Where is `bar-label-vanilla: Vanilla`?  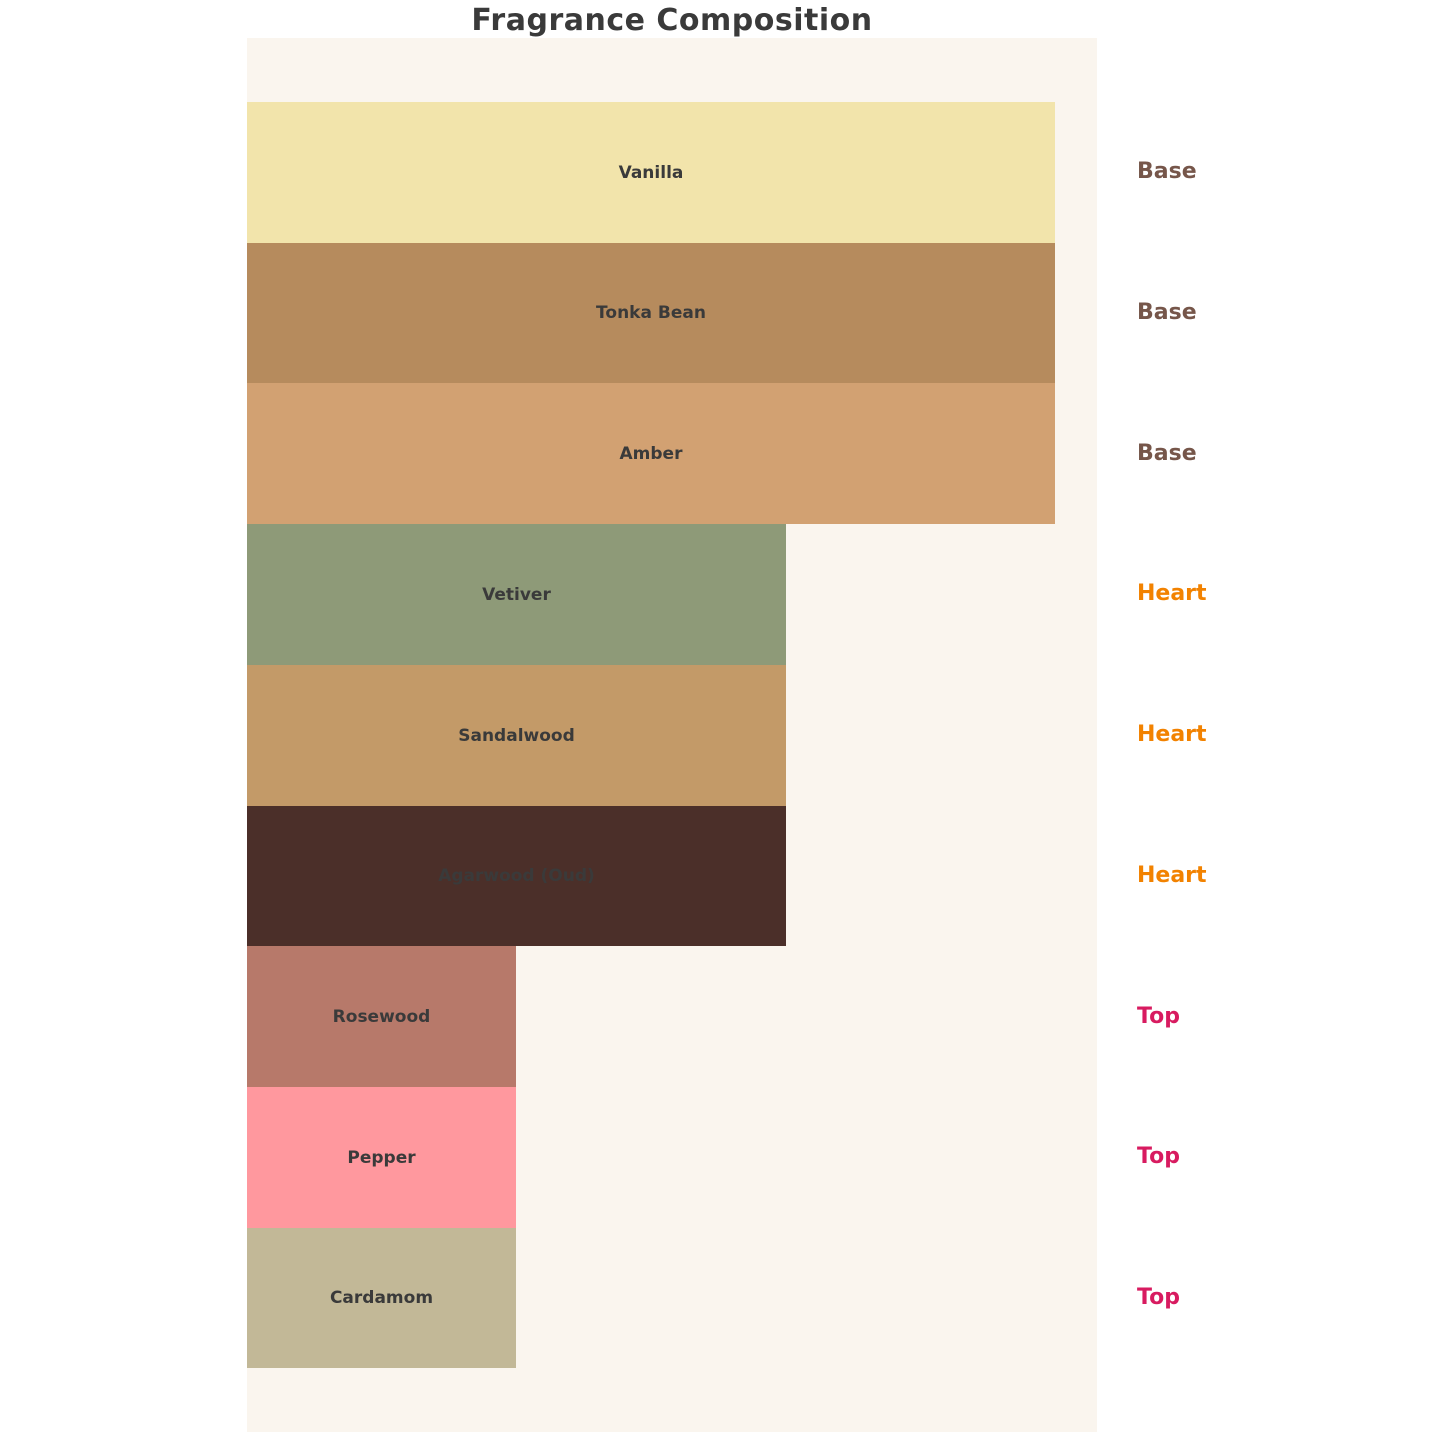
bar-label-vanilla: Vanilla is located at coordinates (651, 172).